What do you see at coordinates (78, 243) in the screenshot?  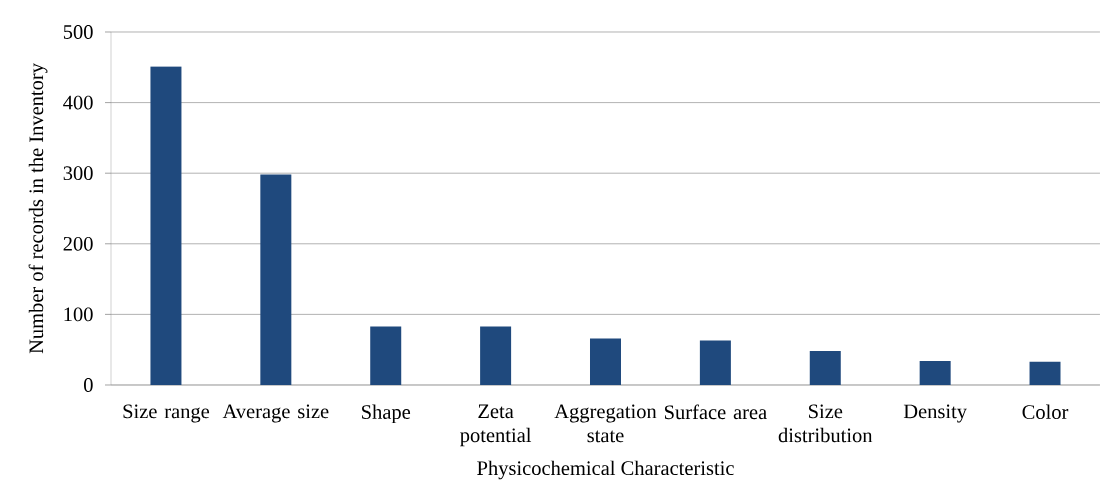 I see `y-tick-label: 200` at bounding box center [78, 243].